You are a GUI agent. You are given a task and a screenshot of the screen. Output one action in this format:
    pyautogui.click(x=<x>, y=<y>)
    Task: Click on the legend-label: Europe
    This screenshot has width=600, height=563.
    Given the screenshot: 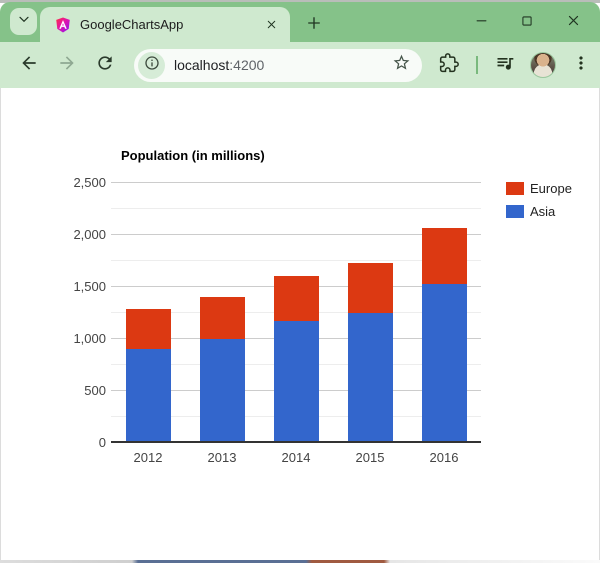 What is the action you would take?
    pyautogui.click(x=551, y=188)
    